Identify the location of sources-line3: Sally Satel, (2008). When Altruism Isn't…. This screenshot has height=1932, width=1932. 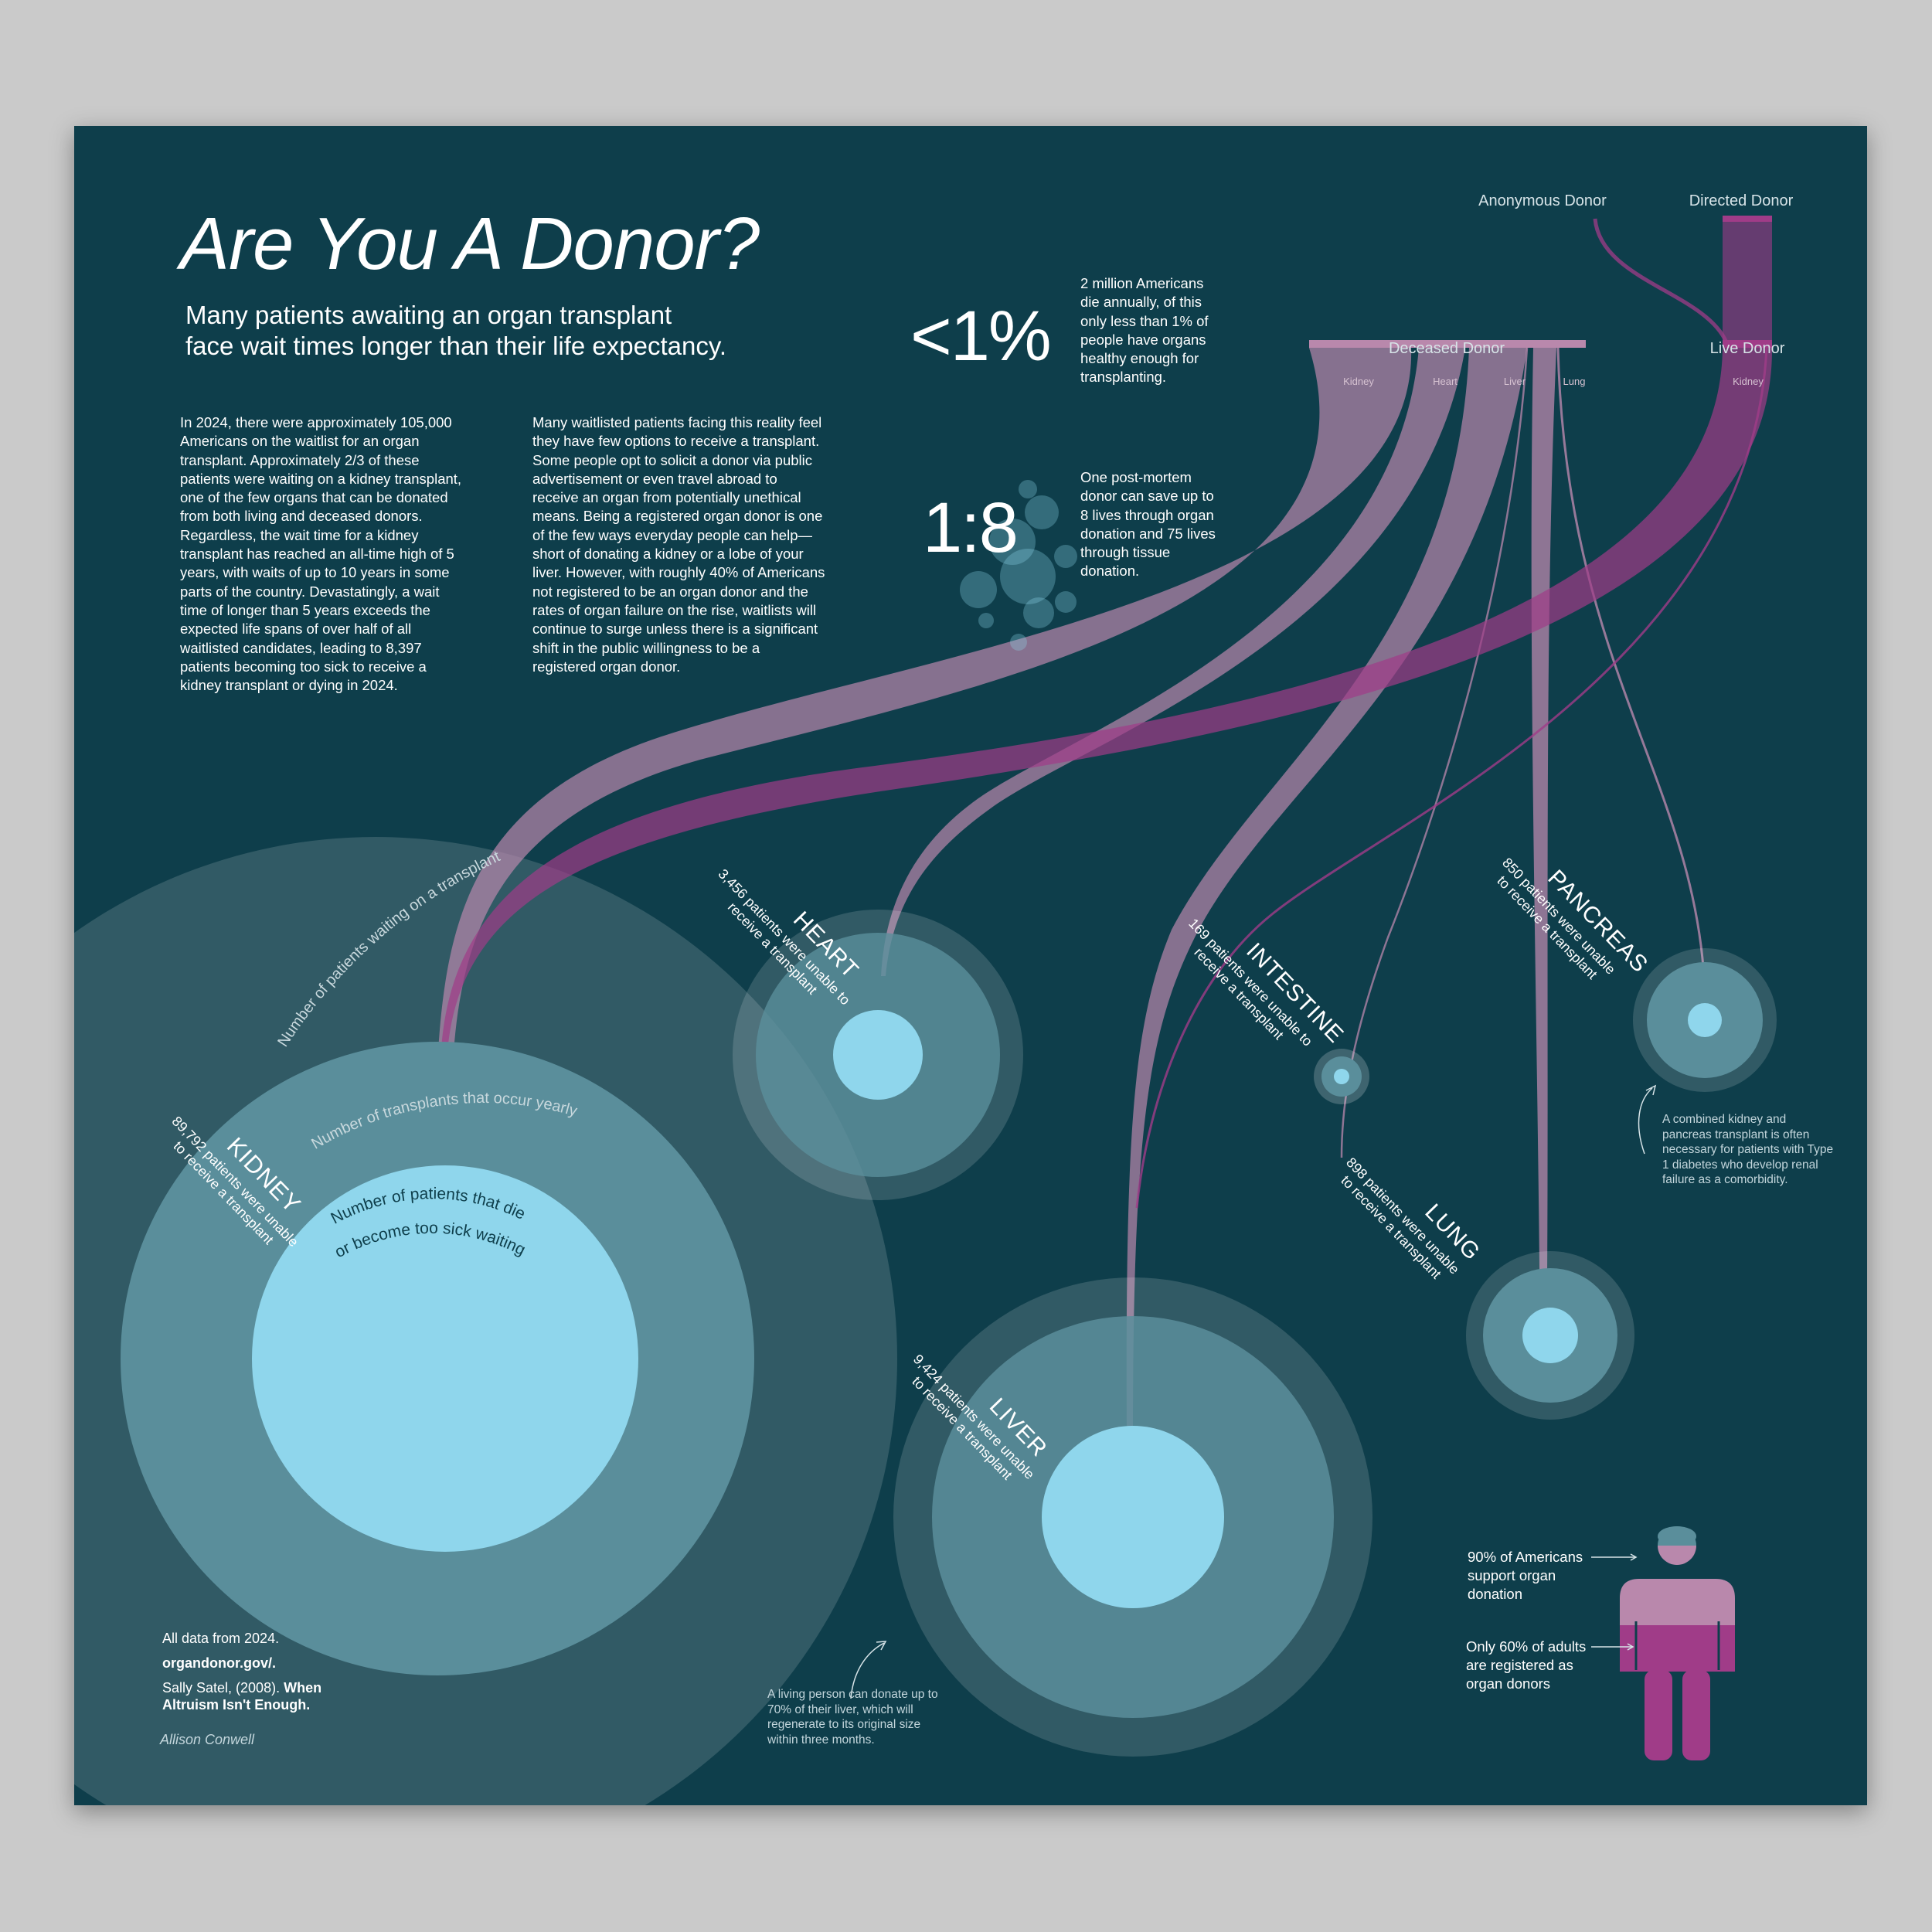
(244, 1696).